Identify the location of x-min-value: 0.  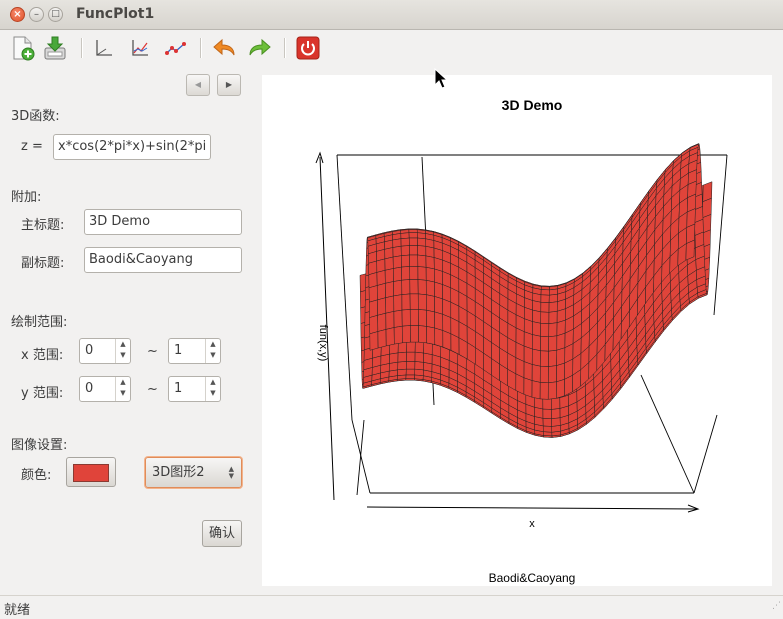
(89, 350).